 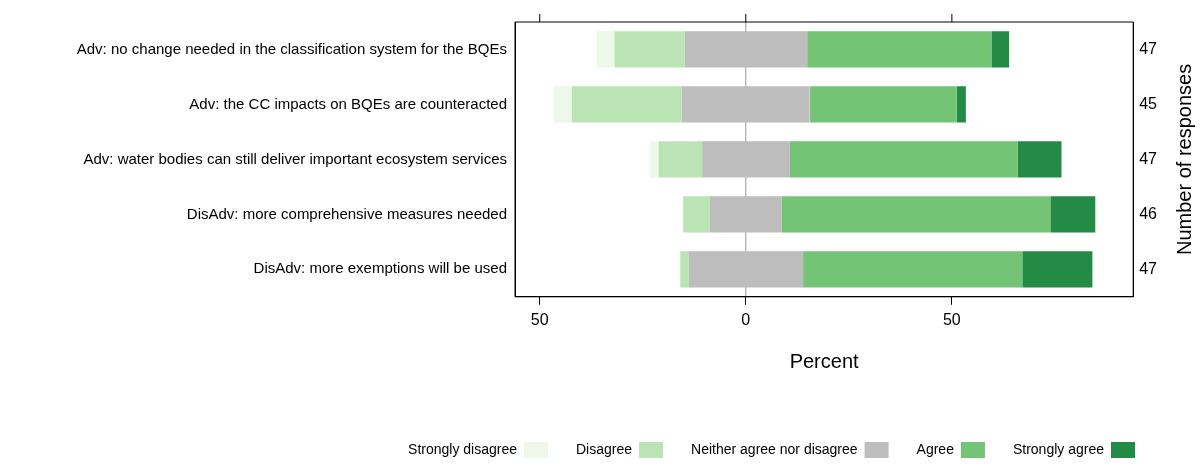 What do you see at coordinates (1148, 103) in the screenshot?
I see `y2-tick-label: 45` at bounding box center [1148, 103].